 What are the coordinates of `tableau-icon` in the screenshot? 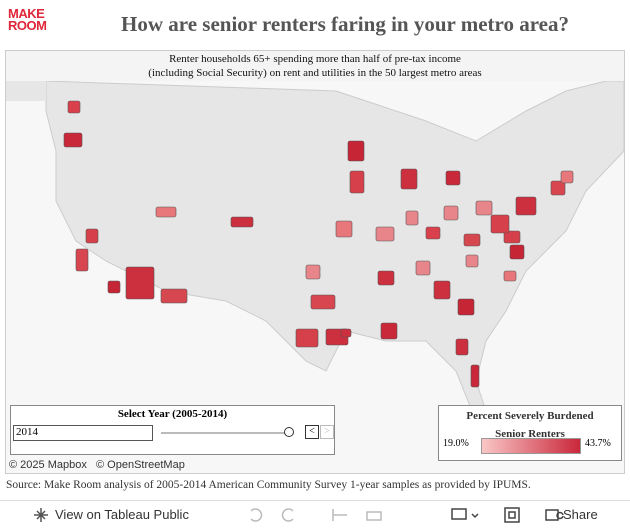 It's located at (41, 515).